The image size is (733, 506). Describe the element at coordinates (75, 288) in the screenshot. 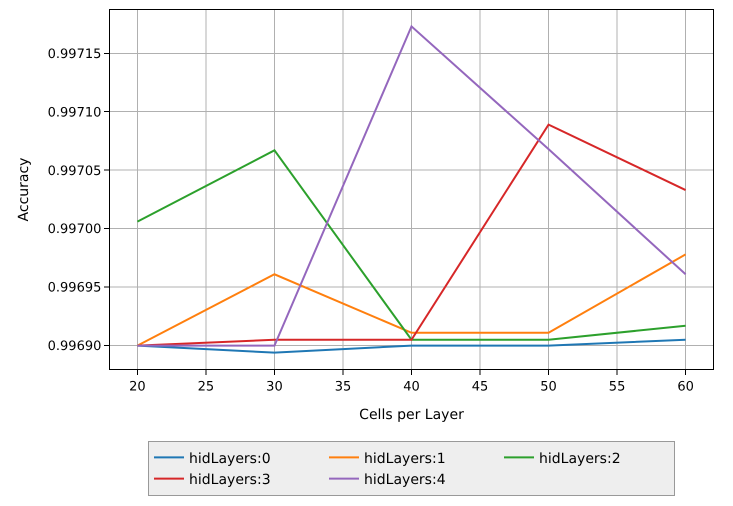

I see `y-tick-label: 0.99695` at that location.